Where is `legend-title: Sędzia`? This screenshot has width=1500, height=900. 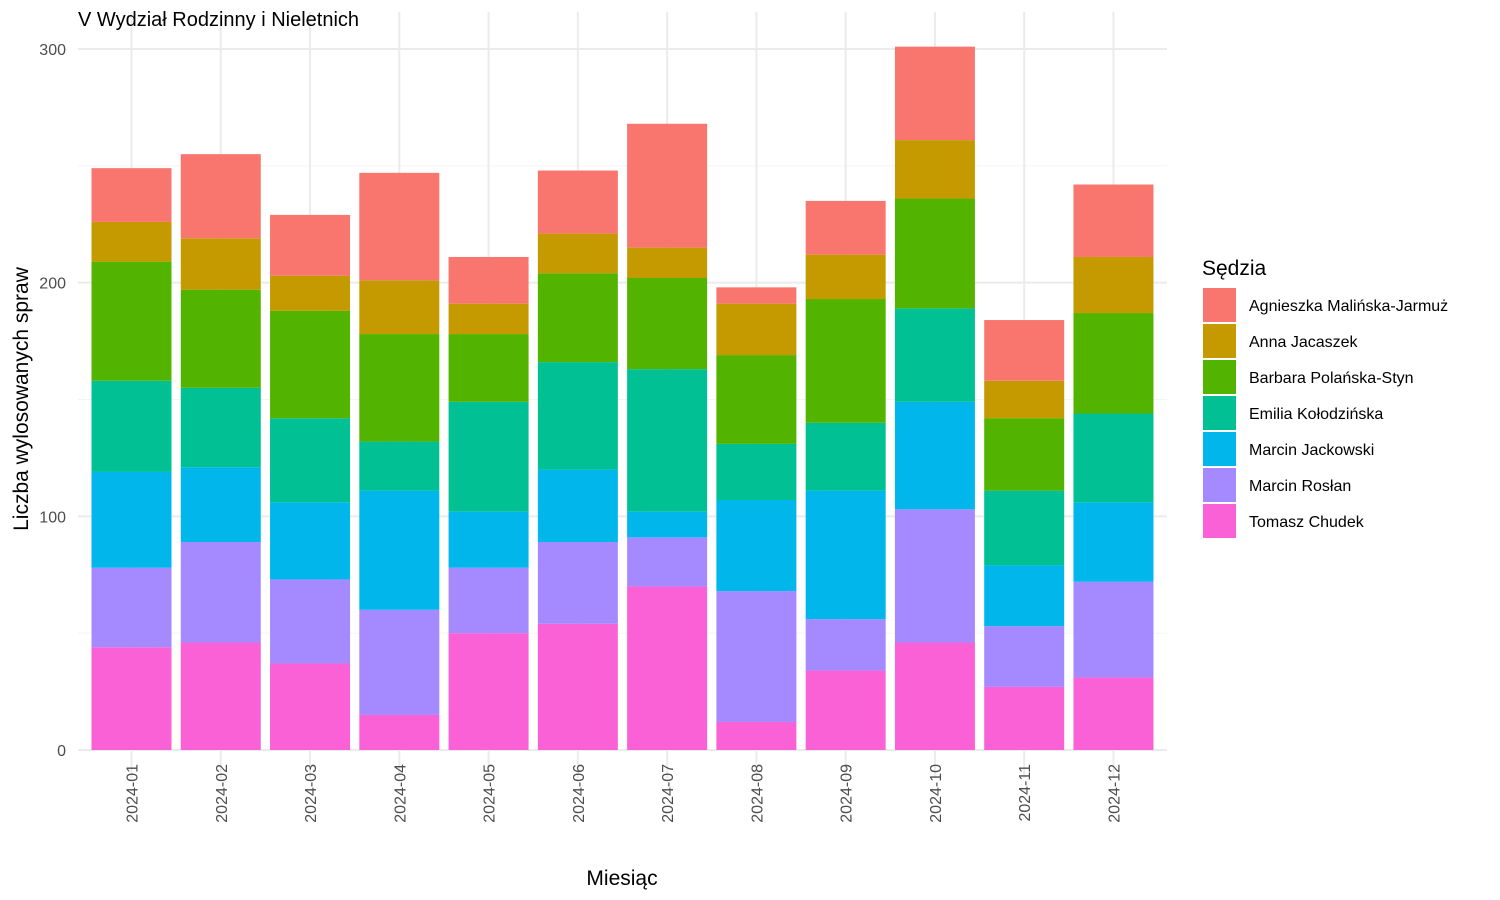 legend-title: Sędzia is located at coordinates (1234, 268).